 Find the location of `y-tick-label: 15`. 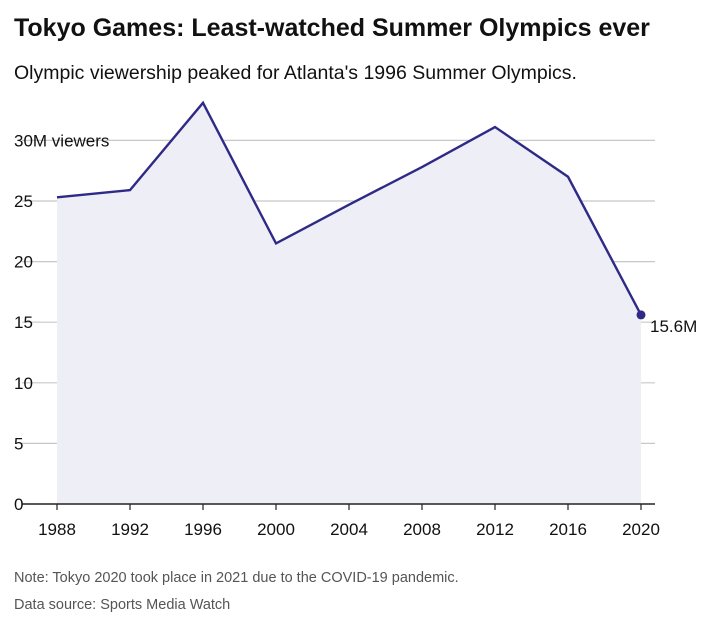

y-tick-label: 15 is located at coordinates (23, 322).